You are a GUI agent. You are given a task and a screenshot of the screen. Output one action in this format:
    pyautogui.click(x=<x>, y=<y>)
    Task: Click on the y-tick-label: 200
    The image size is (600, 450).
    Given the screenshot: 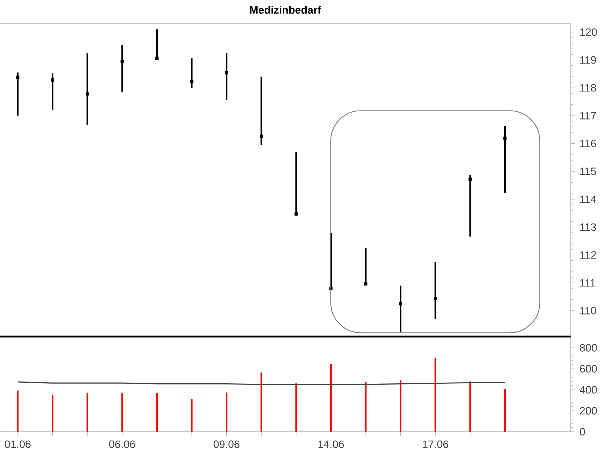 What is the action you would take?
    pyautogui.click(x=589, y=411)
    